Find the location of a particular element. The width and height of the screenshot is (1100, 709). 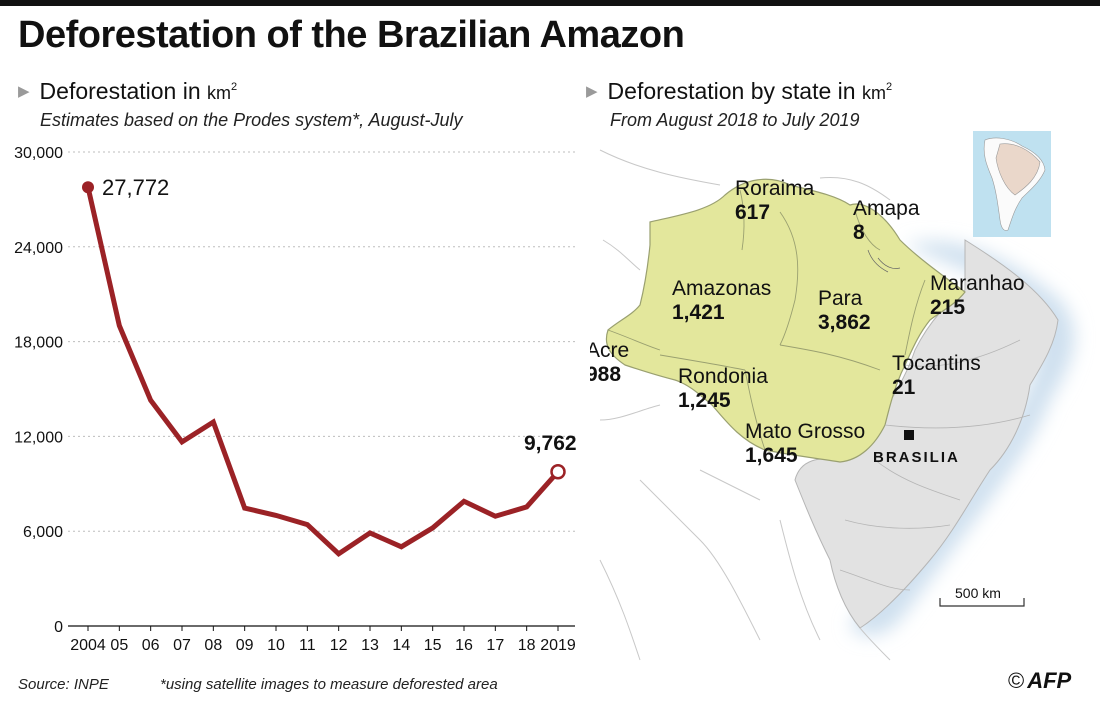

state-value-label: 21 is located at coordinates (904, 387).